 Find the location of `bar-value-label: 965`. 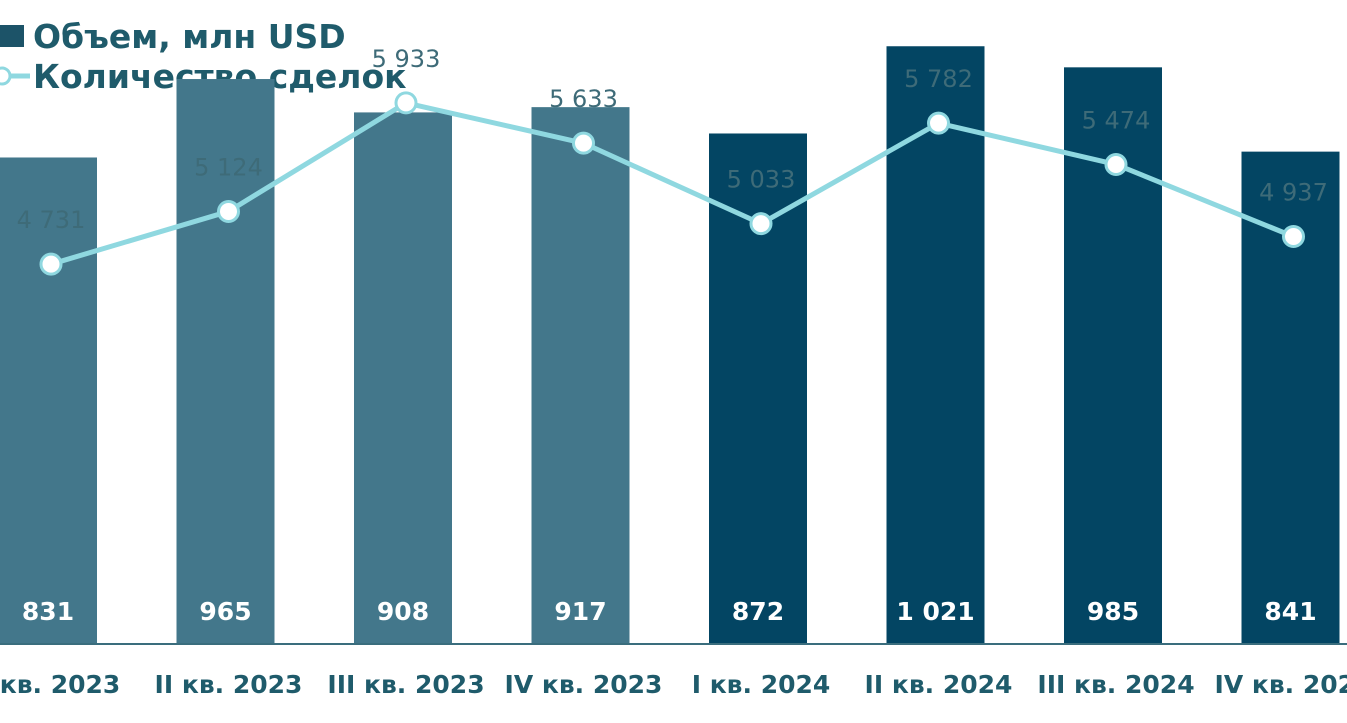

bar-value-label: 965 is located at coordinates (225, 611).